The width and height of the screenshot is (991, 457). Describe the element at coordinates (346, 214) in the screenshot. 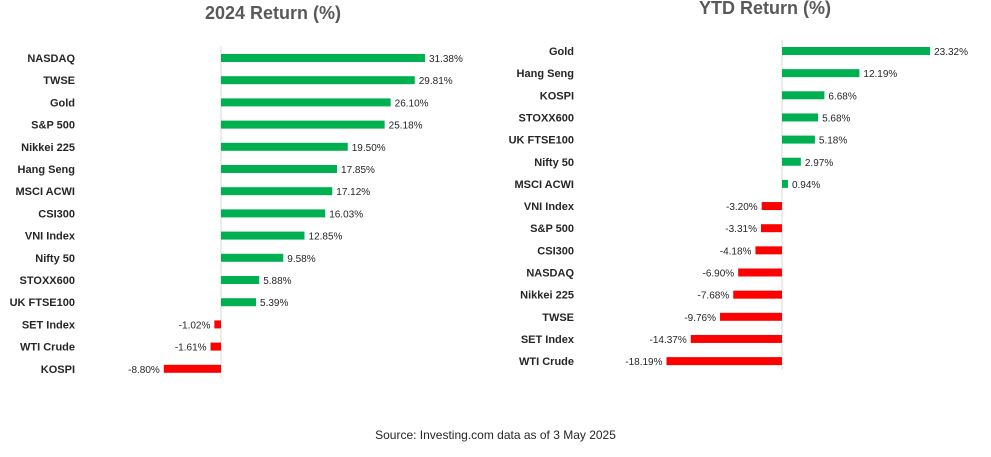

I see `data-label: 16.03%` at that location.